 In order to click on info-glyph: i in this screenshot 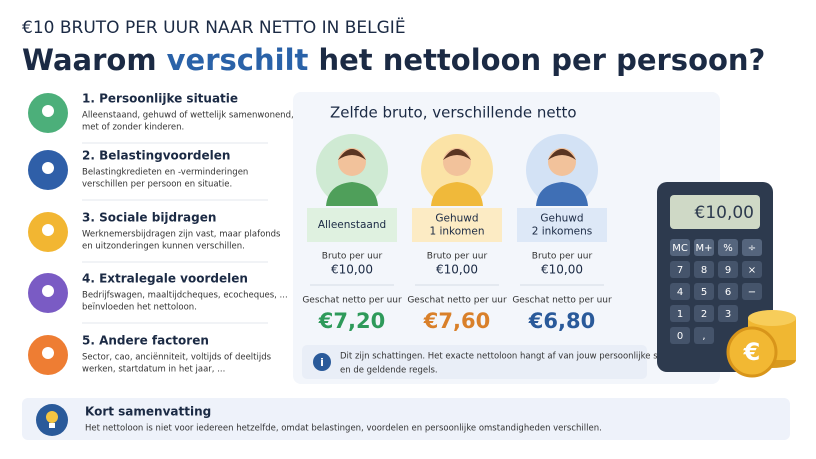, I will do `click(322, 362)`.